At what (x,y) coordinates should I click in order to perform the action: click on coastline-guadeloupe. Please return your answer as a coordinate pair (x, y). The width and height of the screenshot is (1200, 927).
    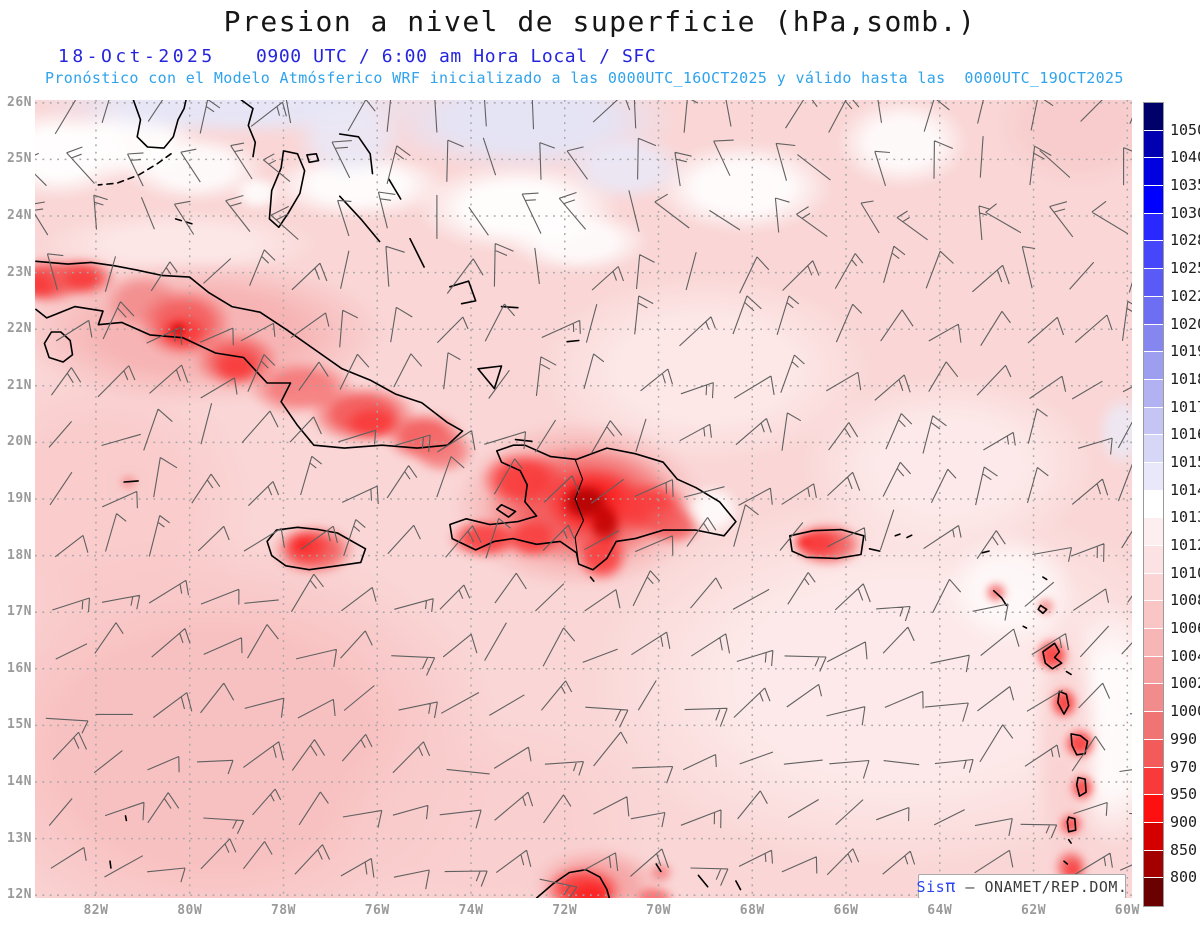
    Looking at the image, I should click on (1052, 656).